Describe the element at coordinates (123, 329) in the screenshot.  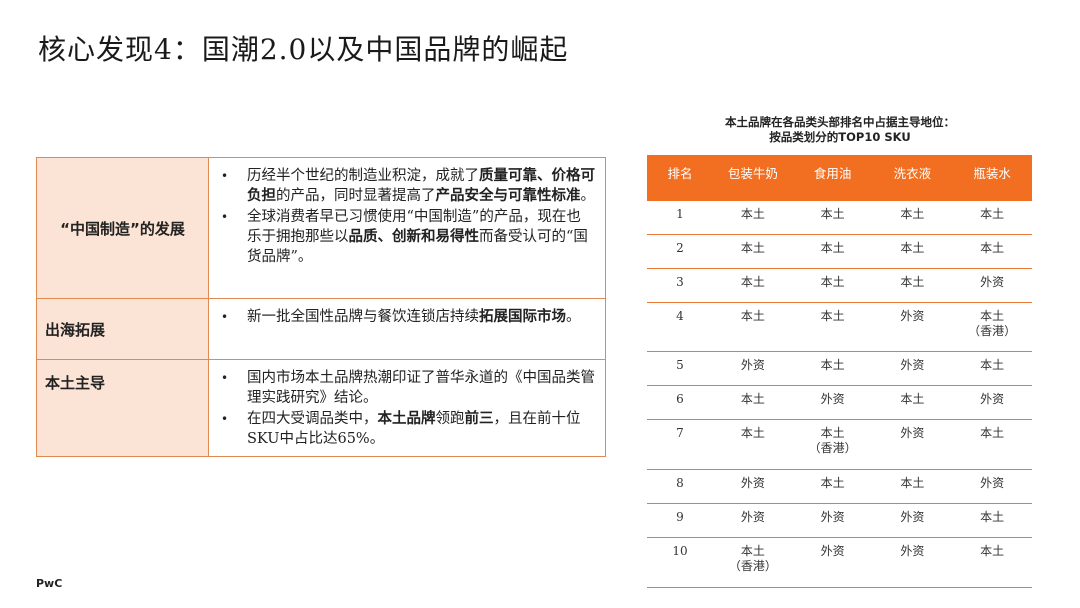
I see `overseas-expansion-label: 出海拓展` at that location.